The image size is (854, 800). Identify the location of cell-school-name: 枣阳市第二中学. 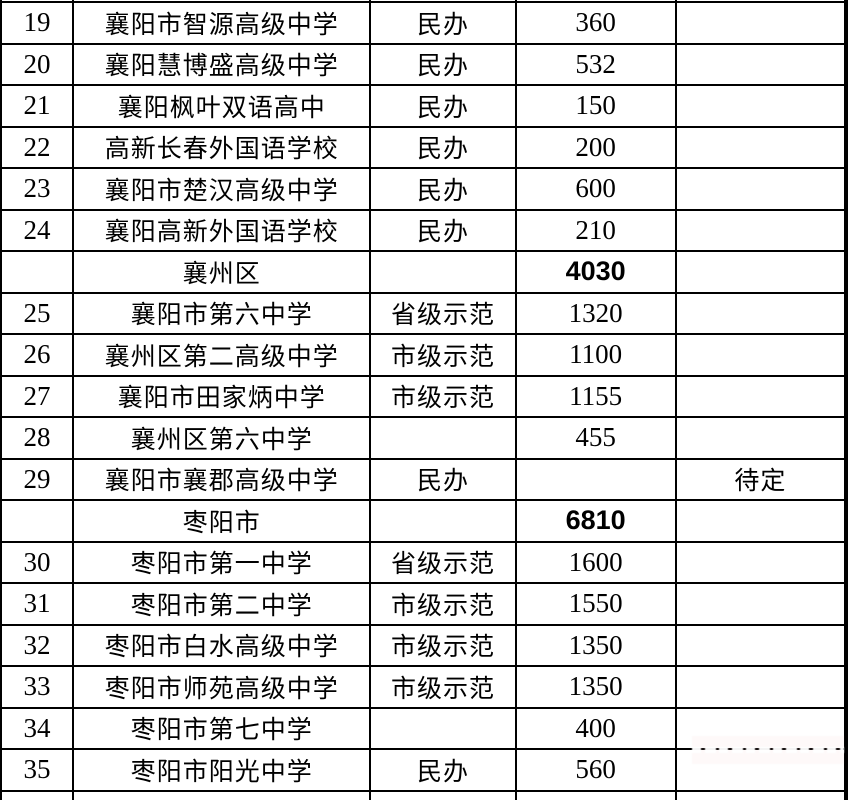
(222, 604).